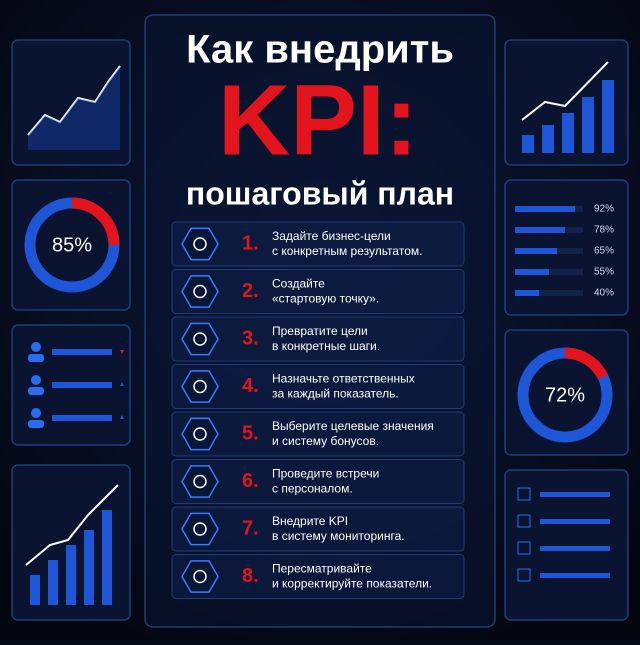 The width and height of the screenshot is (640, 645). What do you see at coordinates (604, 272) in the screenshot?
I see `bar-label: 55%` at bounding box center [604, 272].